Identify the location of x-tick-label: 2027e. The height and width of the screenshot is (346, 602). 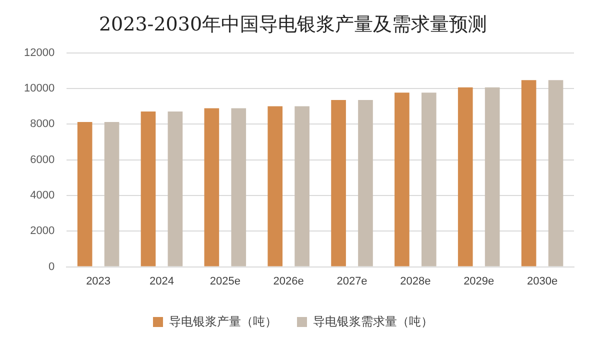
(352, 281).